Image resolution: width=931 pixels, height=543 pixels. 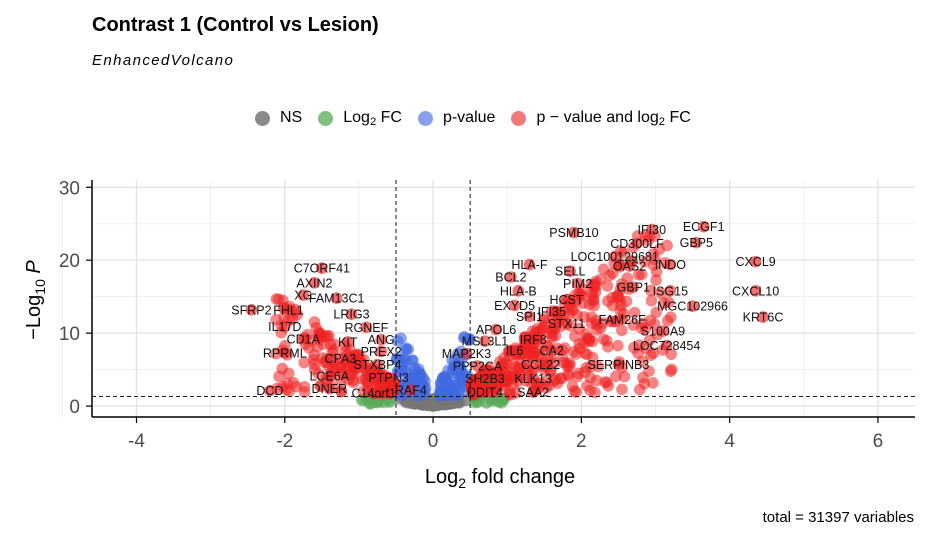 What do you see at coordinates (425, 118) in the screenshot?
I see `legend-swatch-pvalue` at bounding box center [425, 118].